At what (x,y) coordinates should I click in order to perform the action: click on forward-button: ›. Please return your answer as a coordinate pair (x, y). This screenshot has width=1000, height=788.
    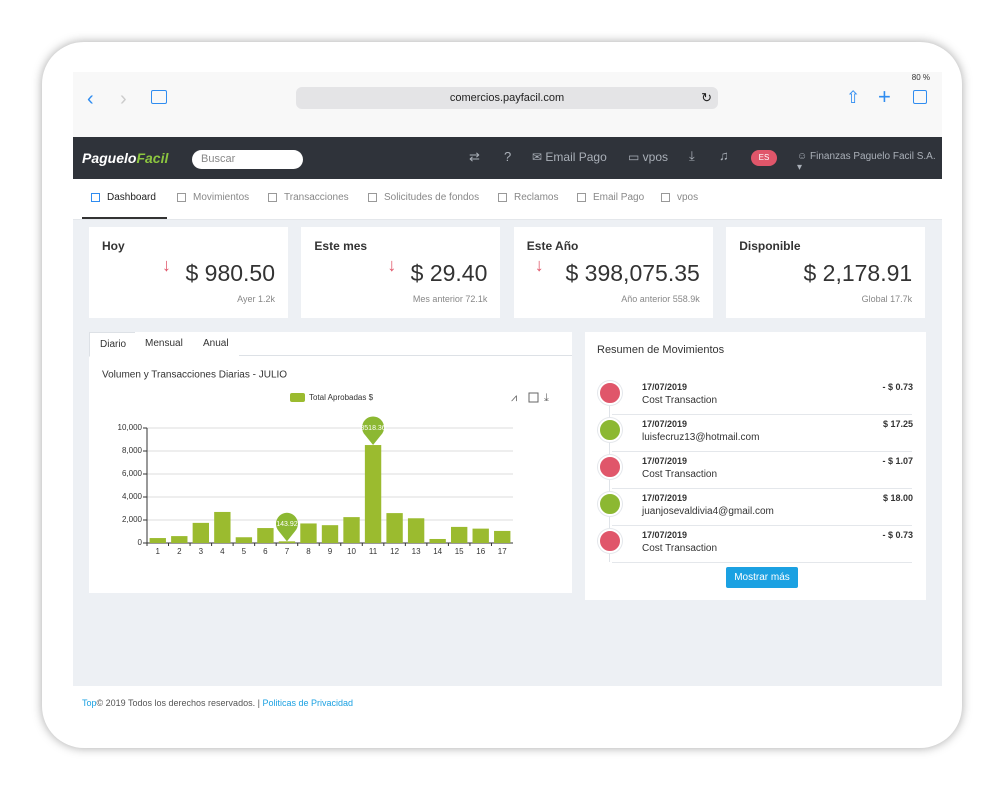
    Looking at the image, I should click on (123, 99).